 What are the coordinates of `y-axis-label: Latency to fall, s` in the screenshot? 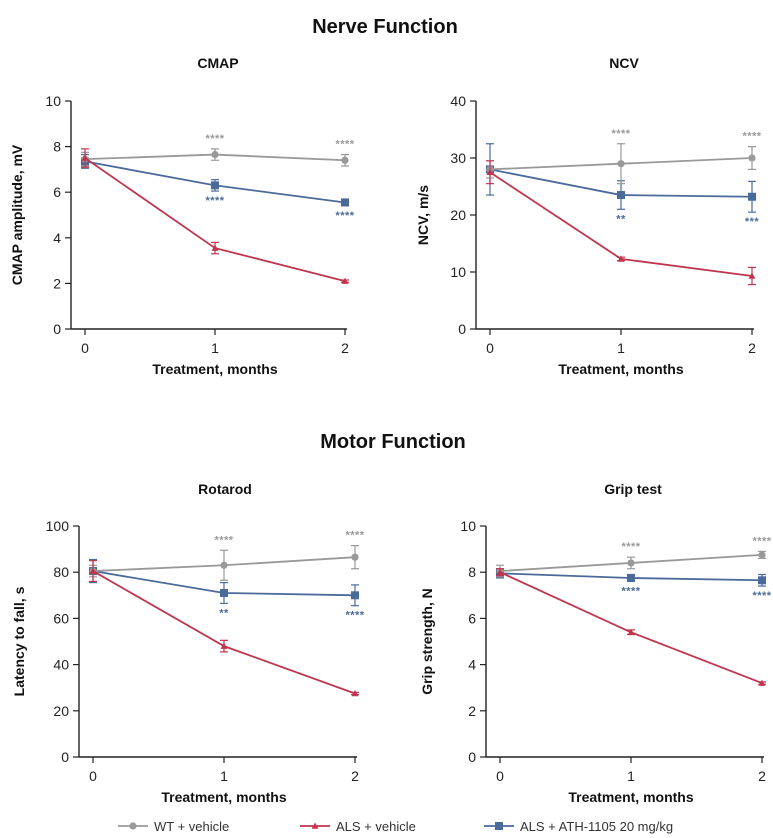 It's located at (19, 641).